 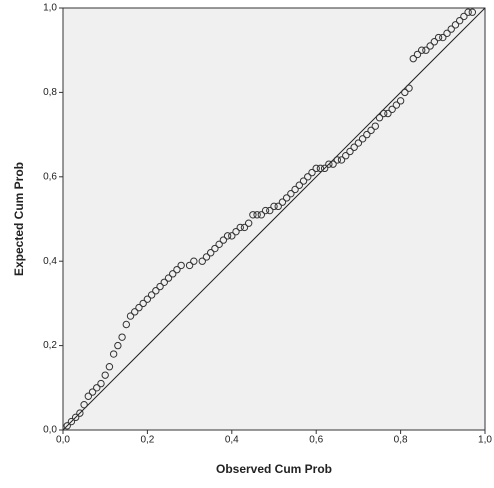 What do you see at coordinates (50, 176) in the screenshot?
I see `y-tick-label: 0,6` at bounding box center [50, 176].